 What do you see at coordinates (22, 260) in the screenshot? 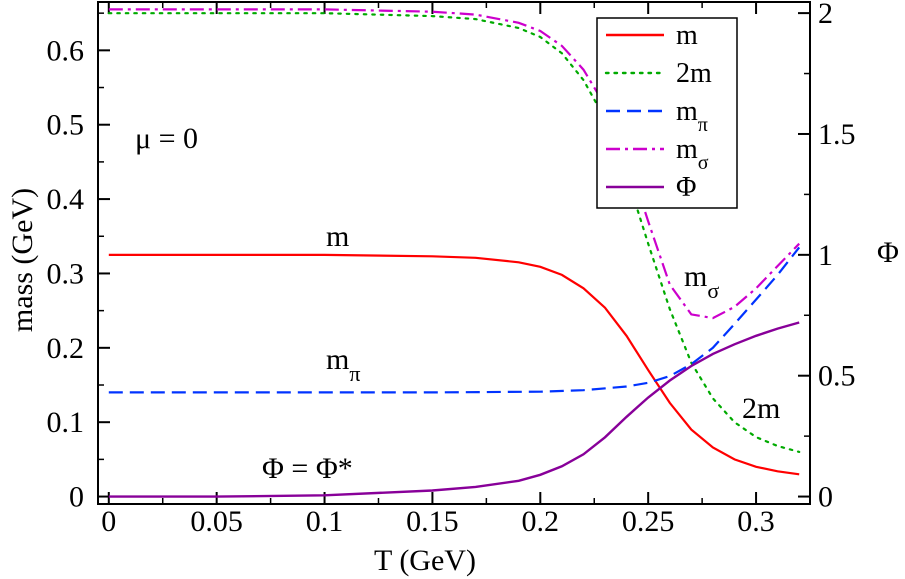
I see `y-axis-title: mass (GeV)` at bounding box center [22, 260].